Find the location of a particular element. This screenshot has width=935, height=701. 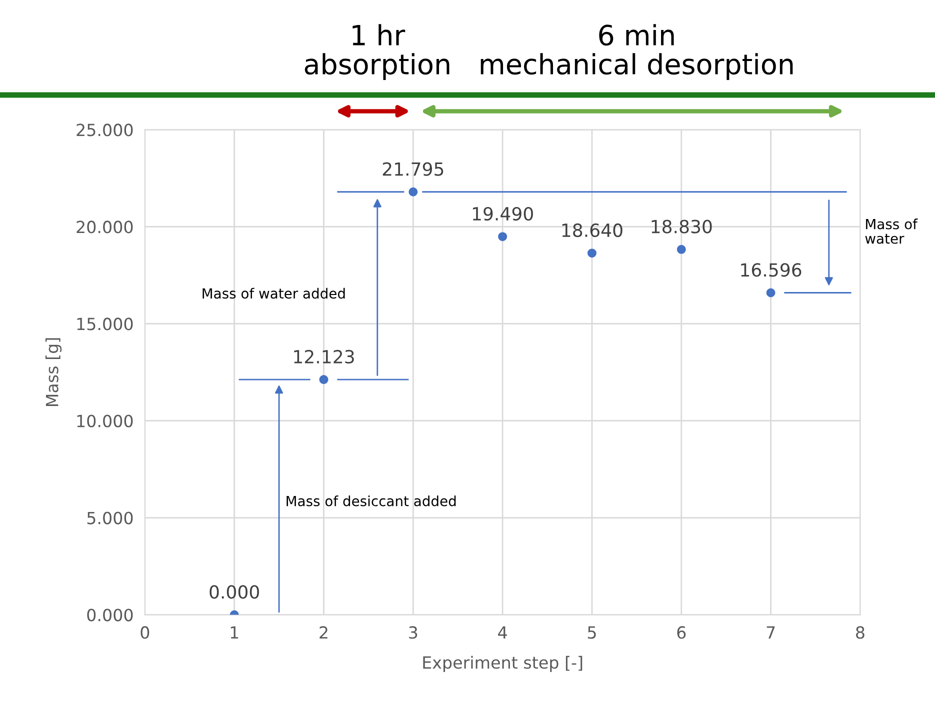

x-tick-label: 1 is located at coordinates (234, 632).